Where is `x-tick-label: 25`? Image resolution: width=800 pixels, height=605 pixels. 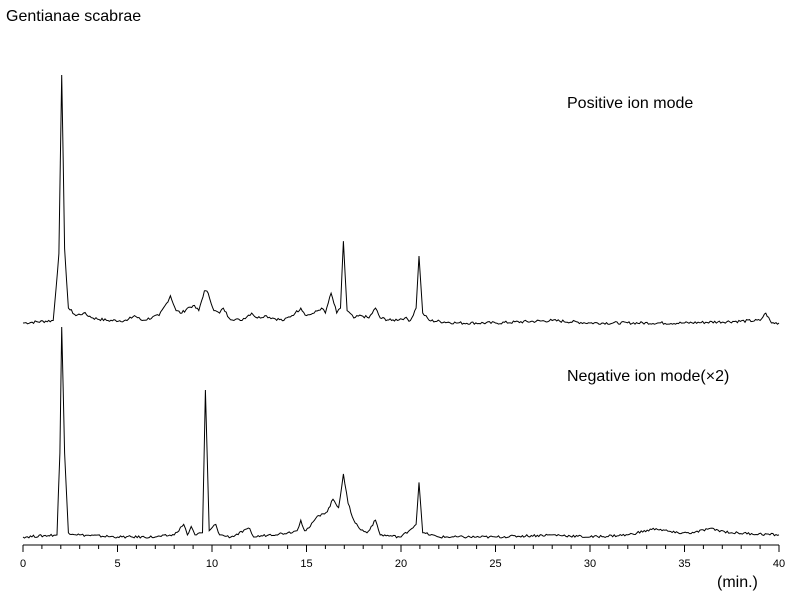
x-tick-label: 25 is located at coordinates (495, 564).